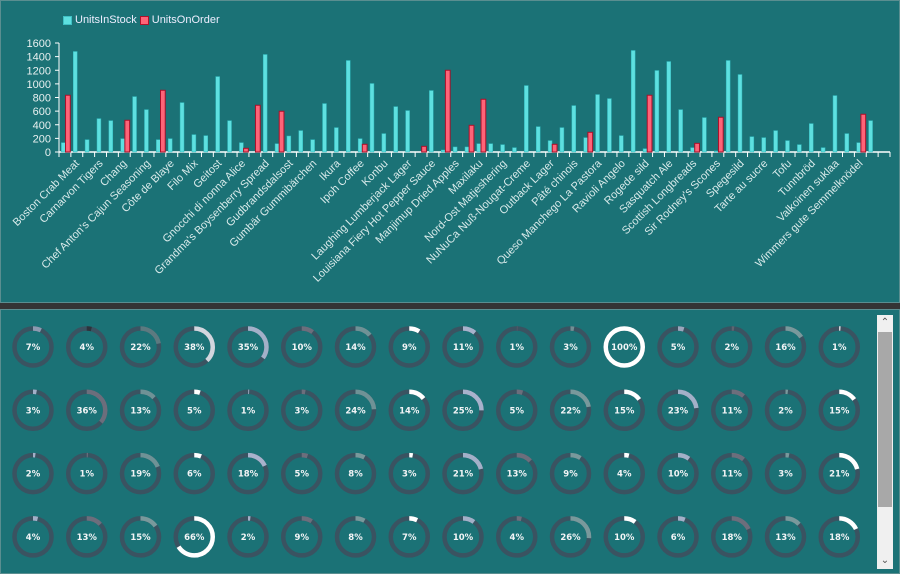 This screenshot has width=900, height=574. What do you see at coordinates (355, 537) in the screenshot?
I see `donut-gauge: 8%` at bounding box center [355, 537].